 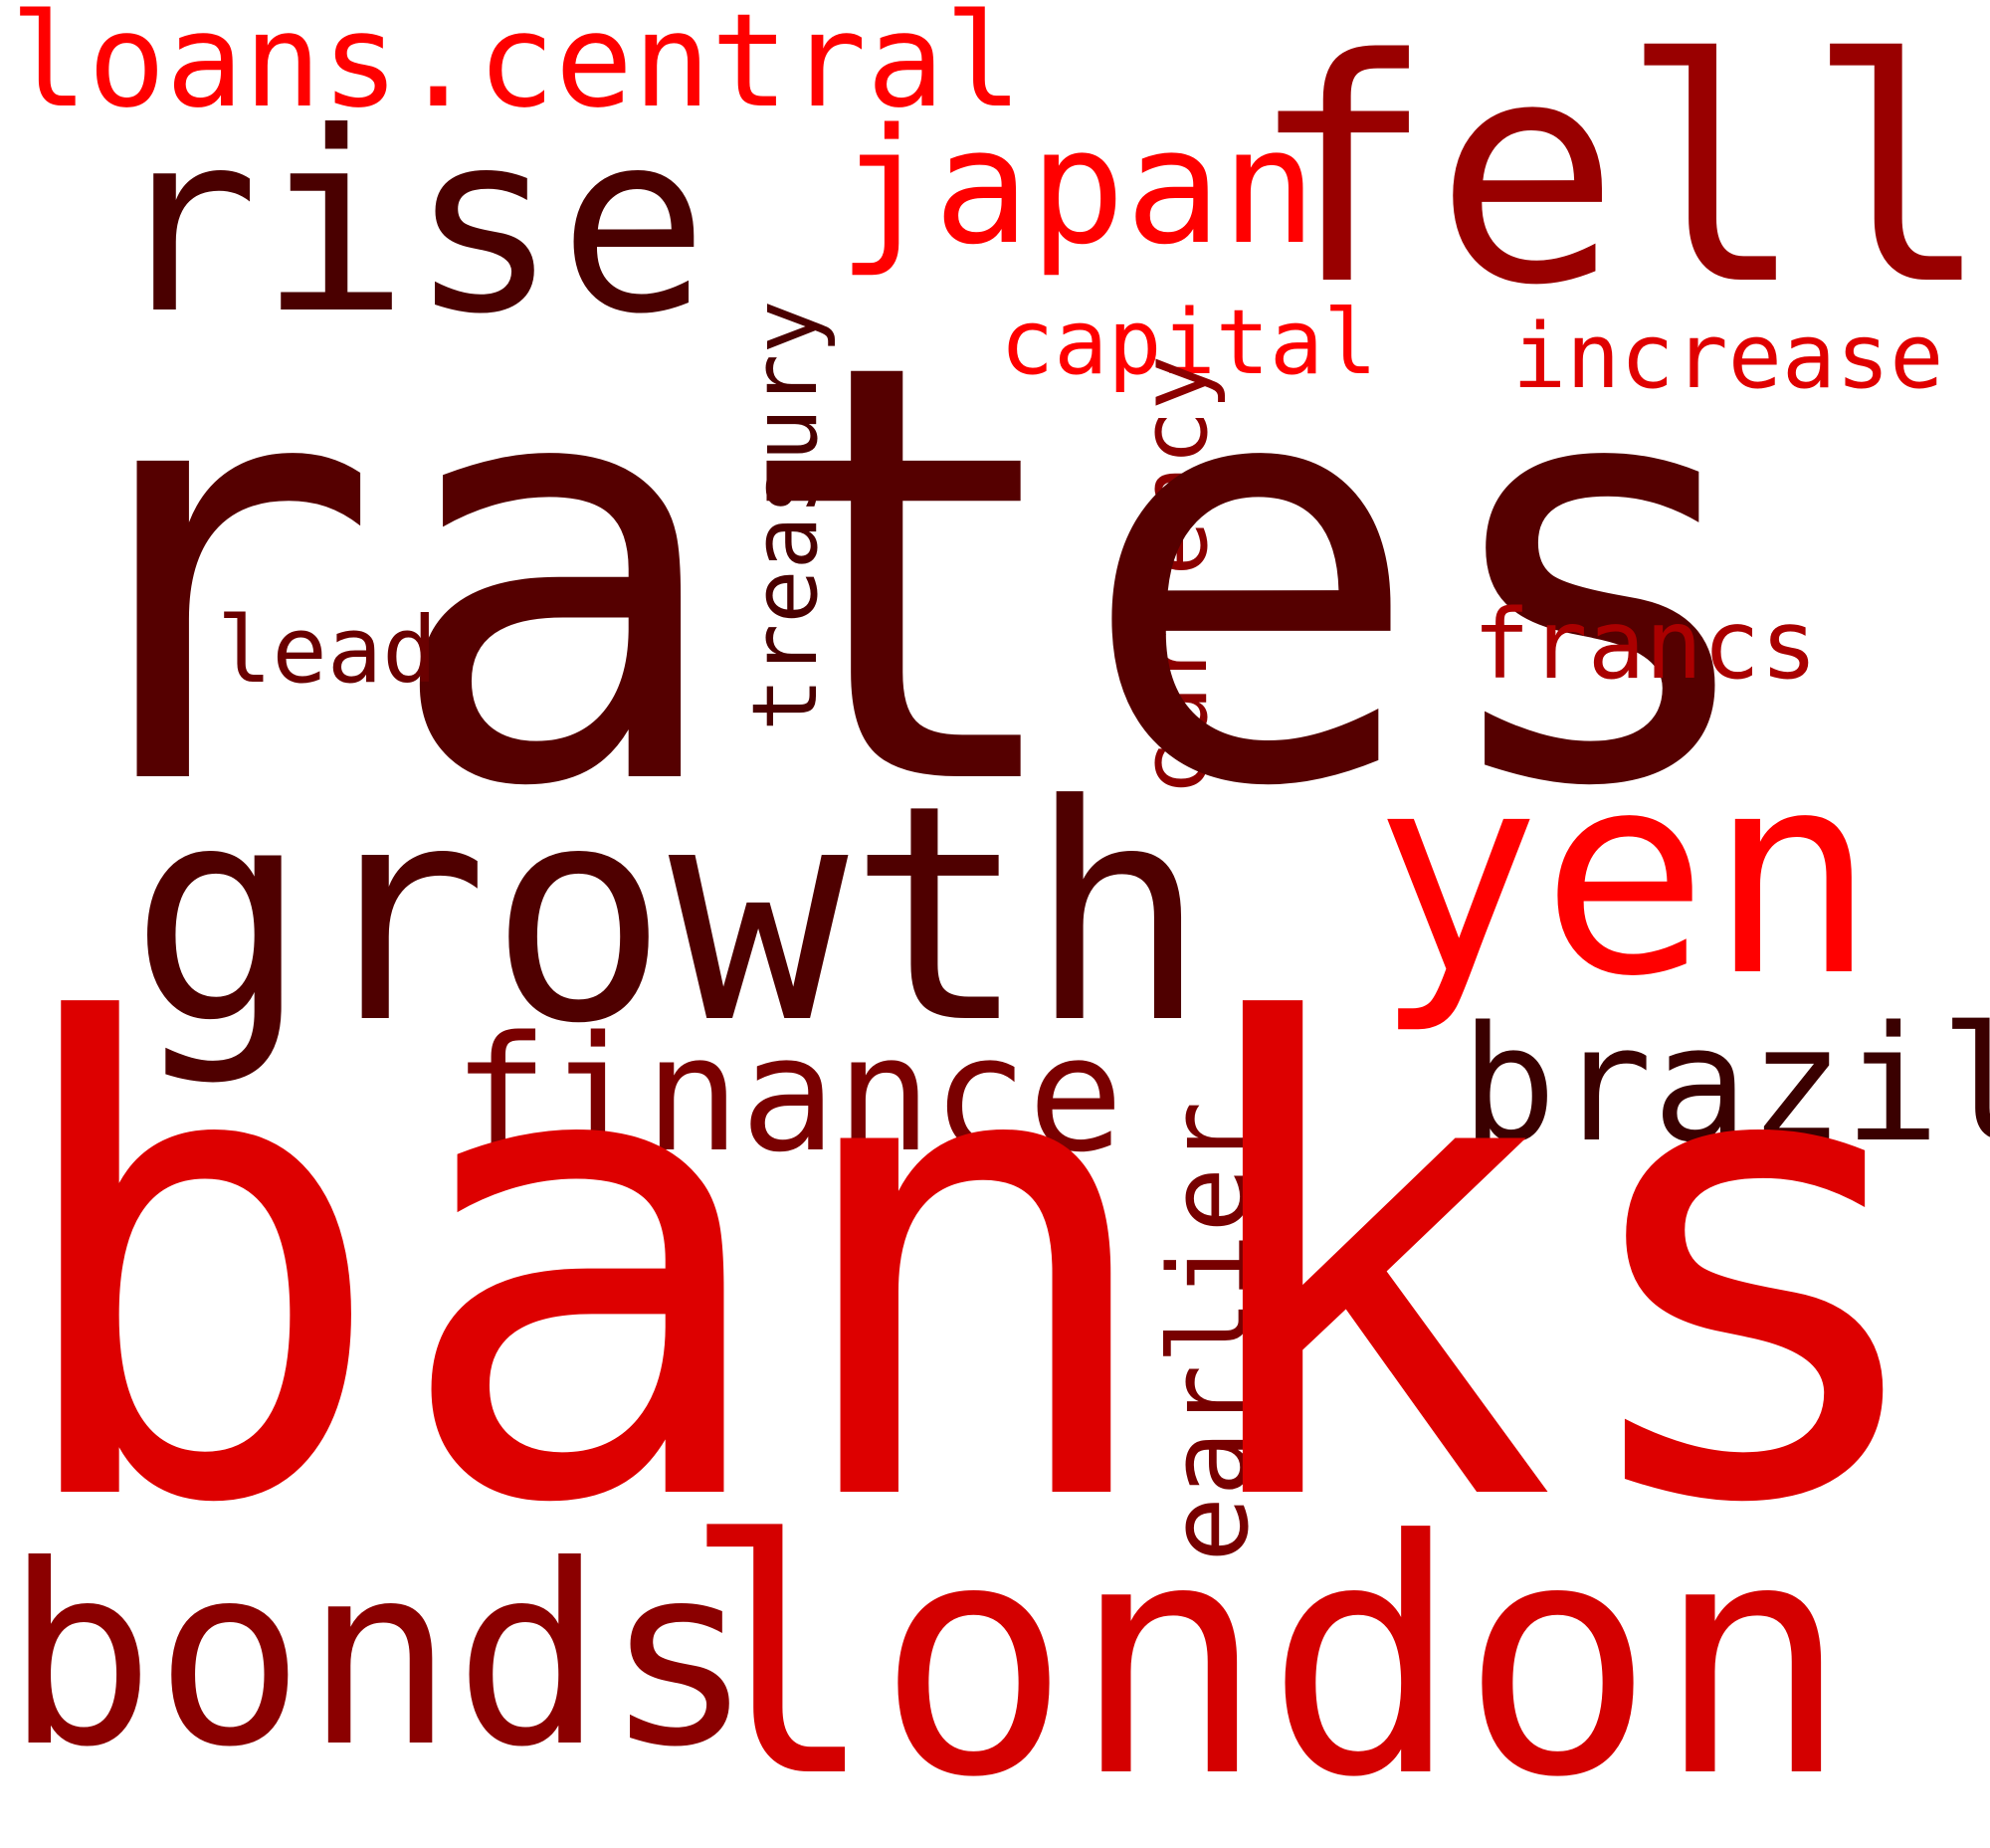 What do you see at coordinates (1077, 187) in the screenshot?
I see `word-japan: japan` at bounding box center [1077, 187].